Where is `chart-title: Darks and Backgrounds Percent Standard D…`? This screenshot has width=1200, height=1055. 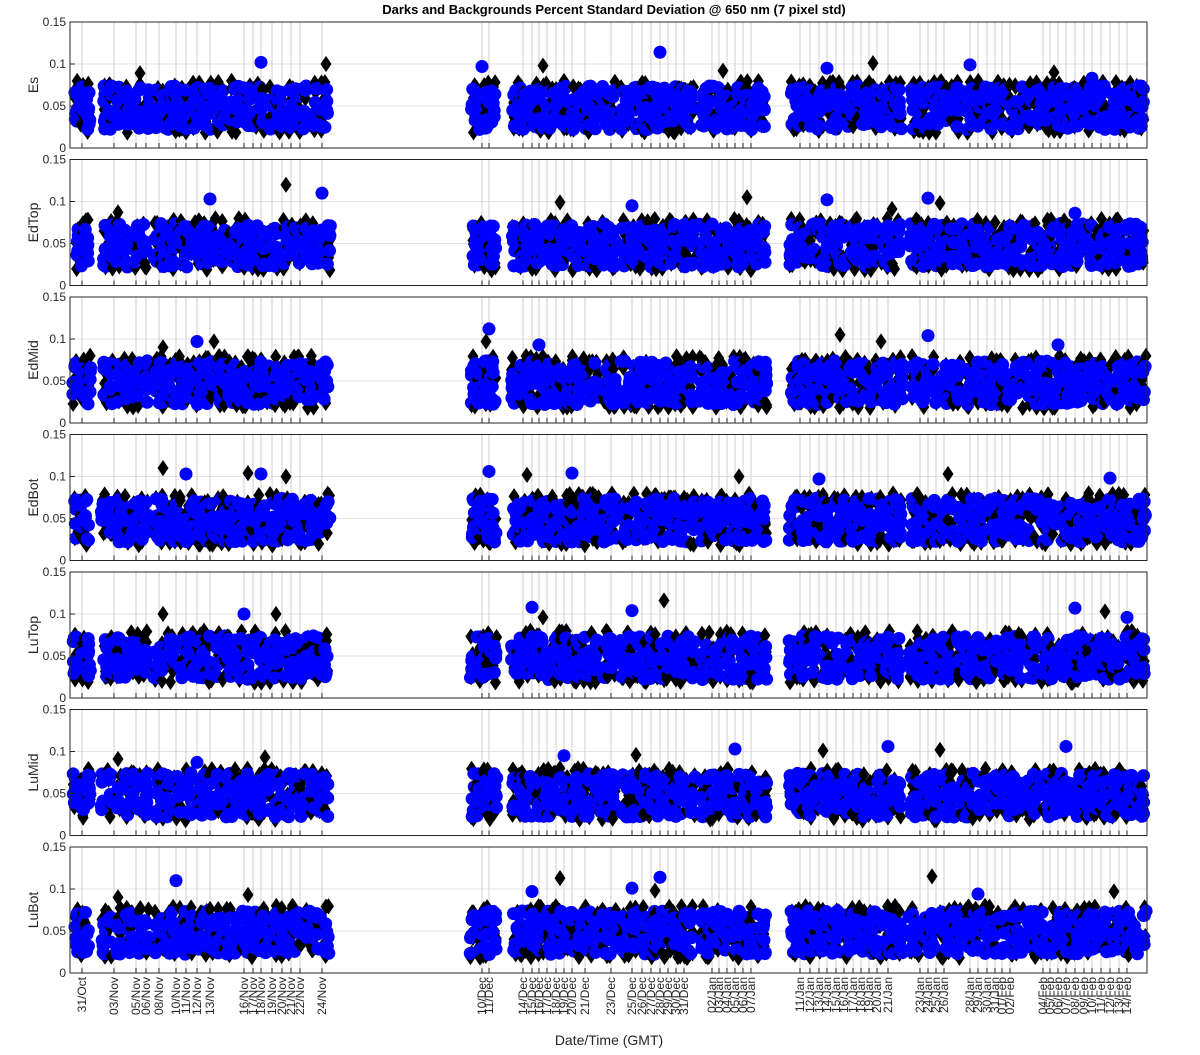 chart-title: Darks and Backgrounds Percent Standard D… is located at coordinates (613, 9).